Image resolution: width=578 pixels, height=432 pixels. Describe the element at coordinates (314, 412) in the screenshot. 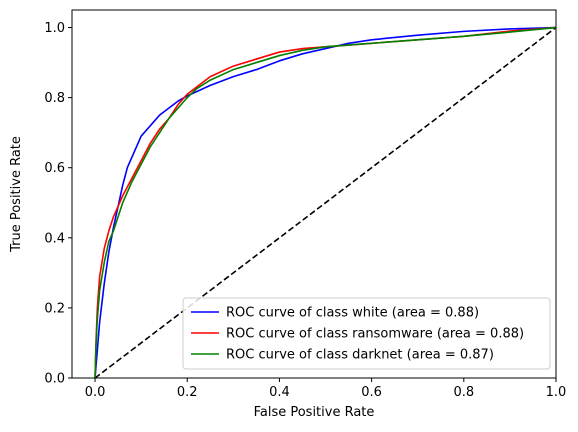

I see `x-axis-label: False Positive Rate` at that location.